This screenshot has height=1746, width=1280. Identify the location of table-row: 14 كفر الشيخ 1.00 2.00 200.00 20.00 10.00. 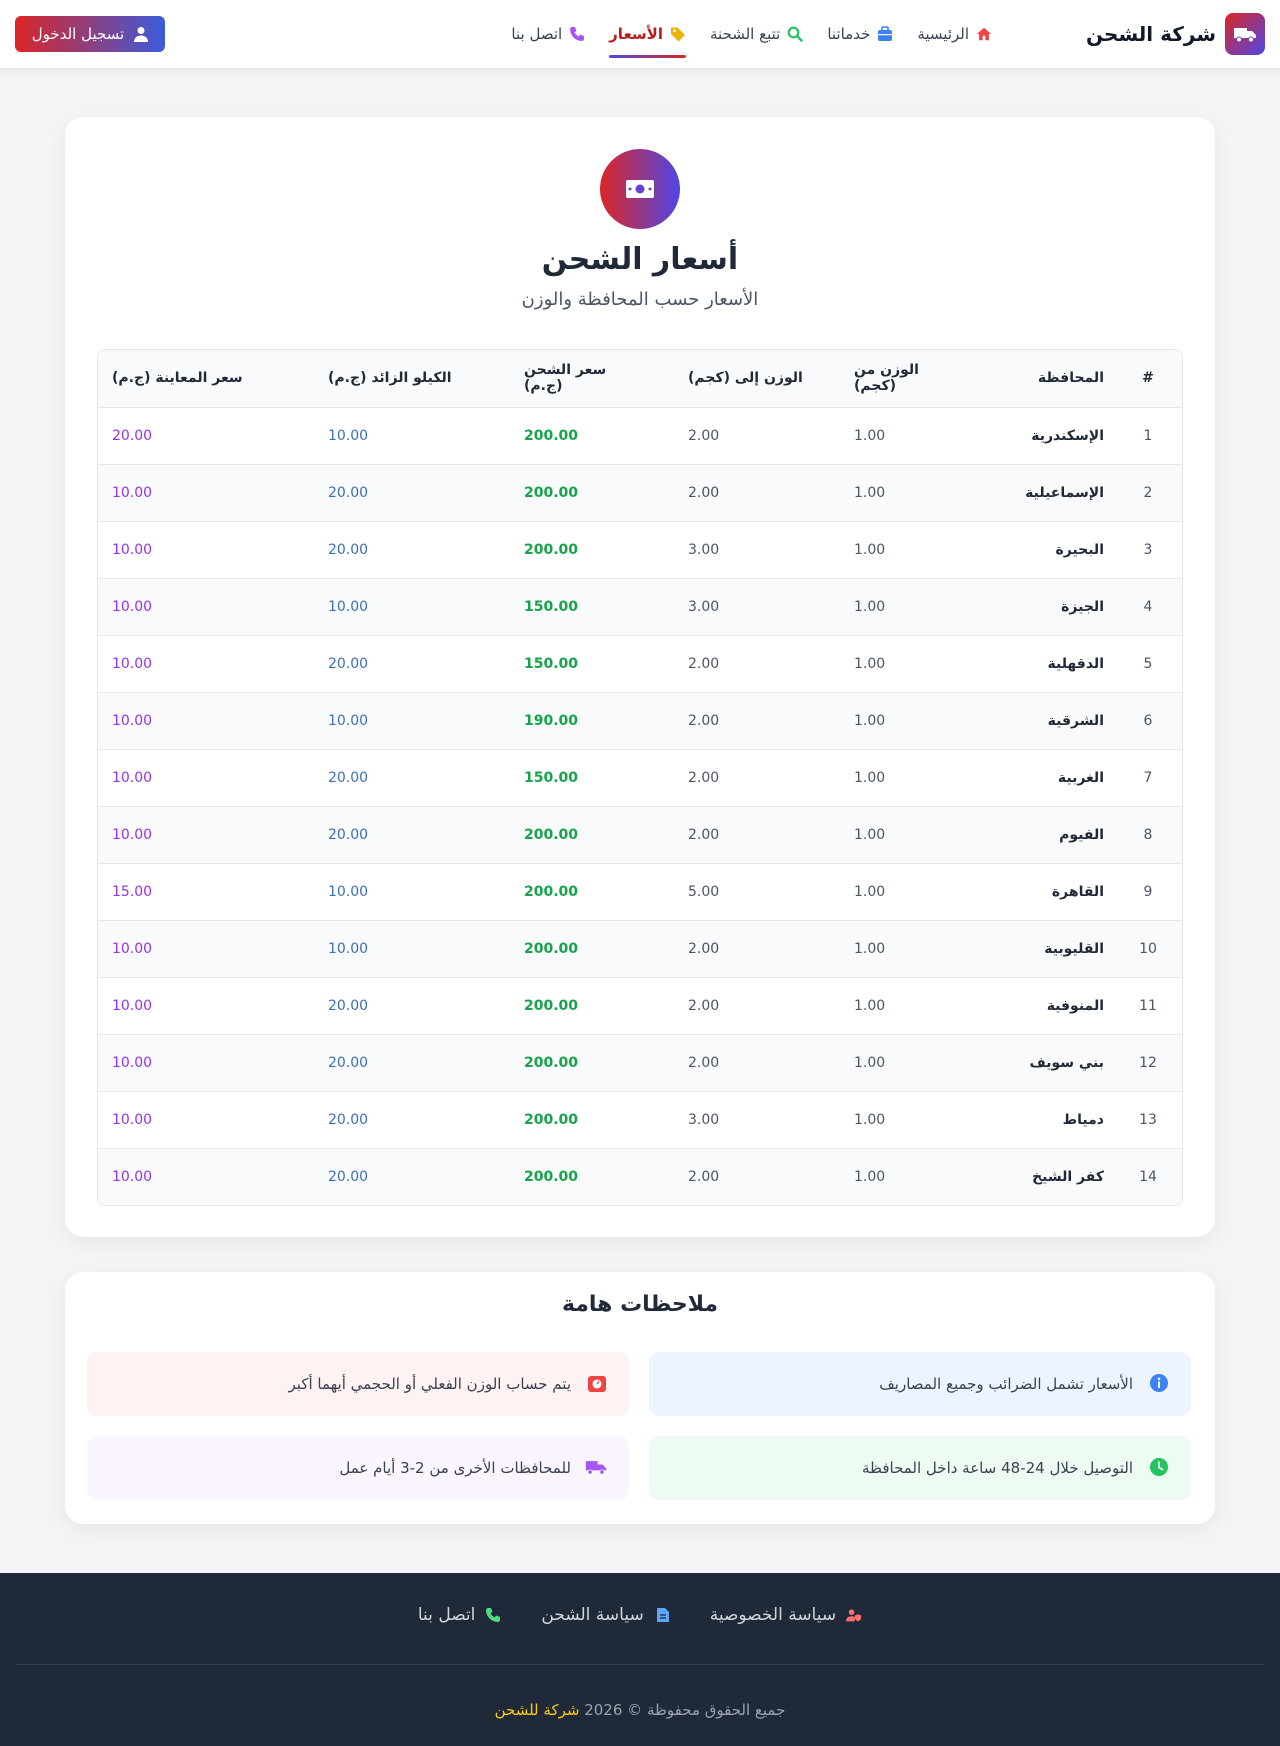
(640, 1176).